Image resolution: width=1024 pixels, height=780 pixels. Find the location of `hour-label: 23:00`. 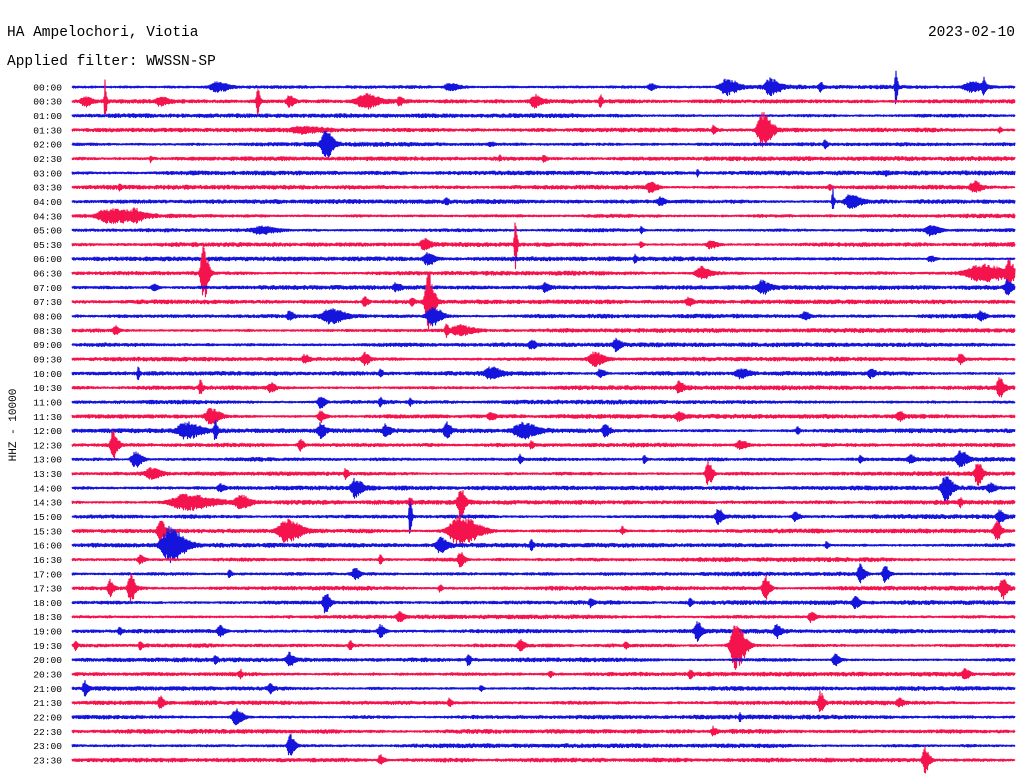

hour-label: 23:00 is located at coordinates (47, 746).